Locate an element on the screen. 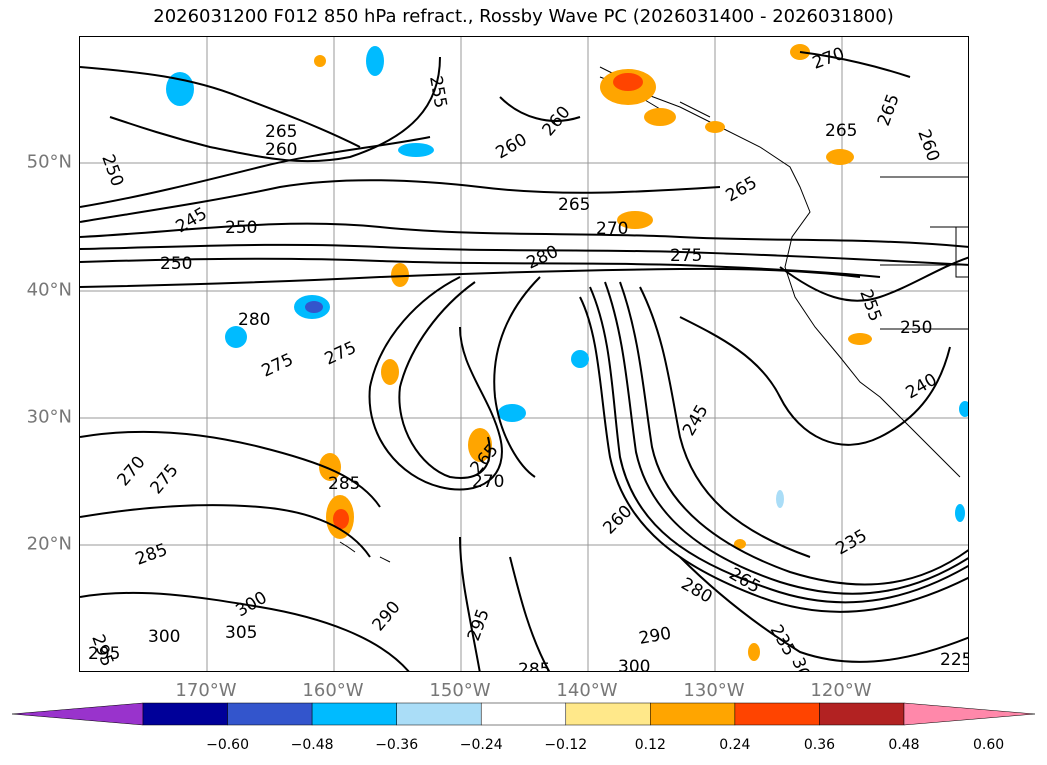  lat-label: 40°N is located at coordinates (49, 290).